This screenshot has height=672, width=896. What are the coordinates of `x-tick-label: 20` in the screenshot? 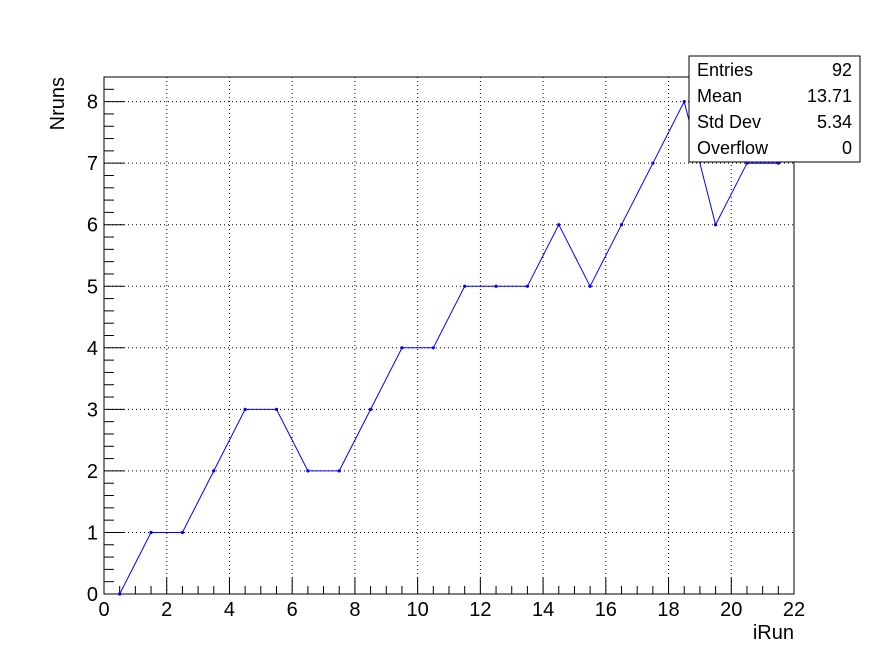 It's located at (731, 610).